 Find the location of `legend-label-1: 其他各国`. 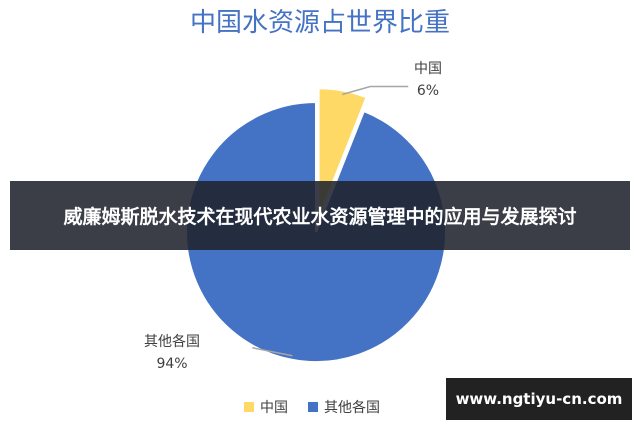

legend-label-1: 其他各国 is located at coordinates (352, 408).